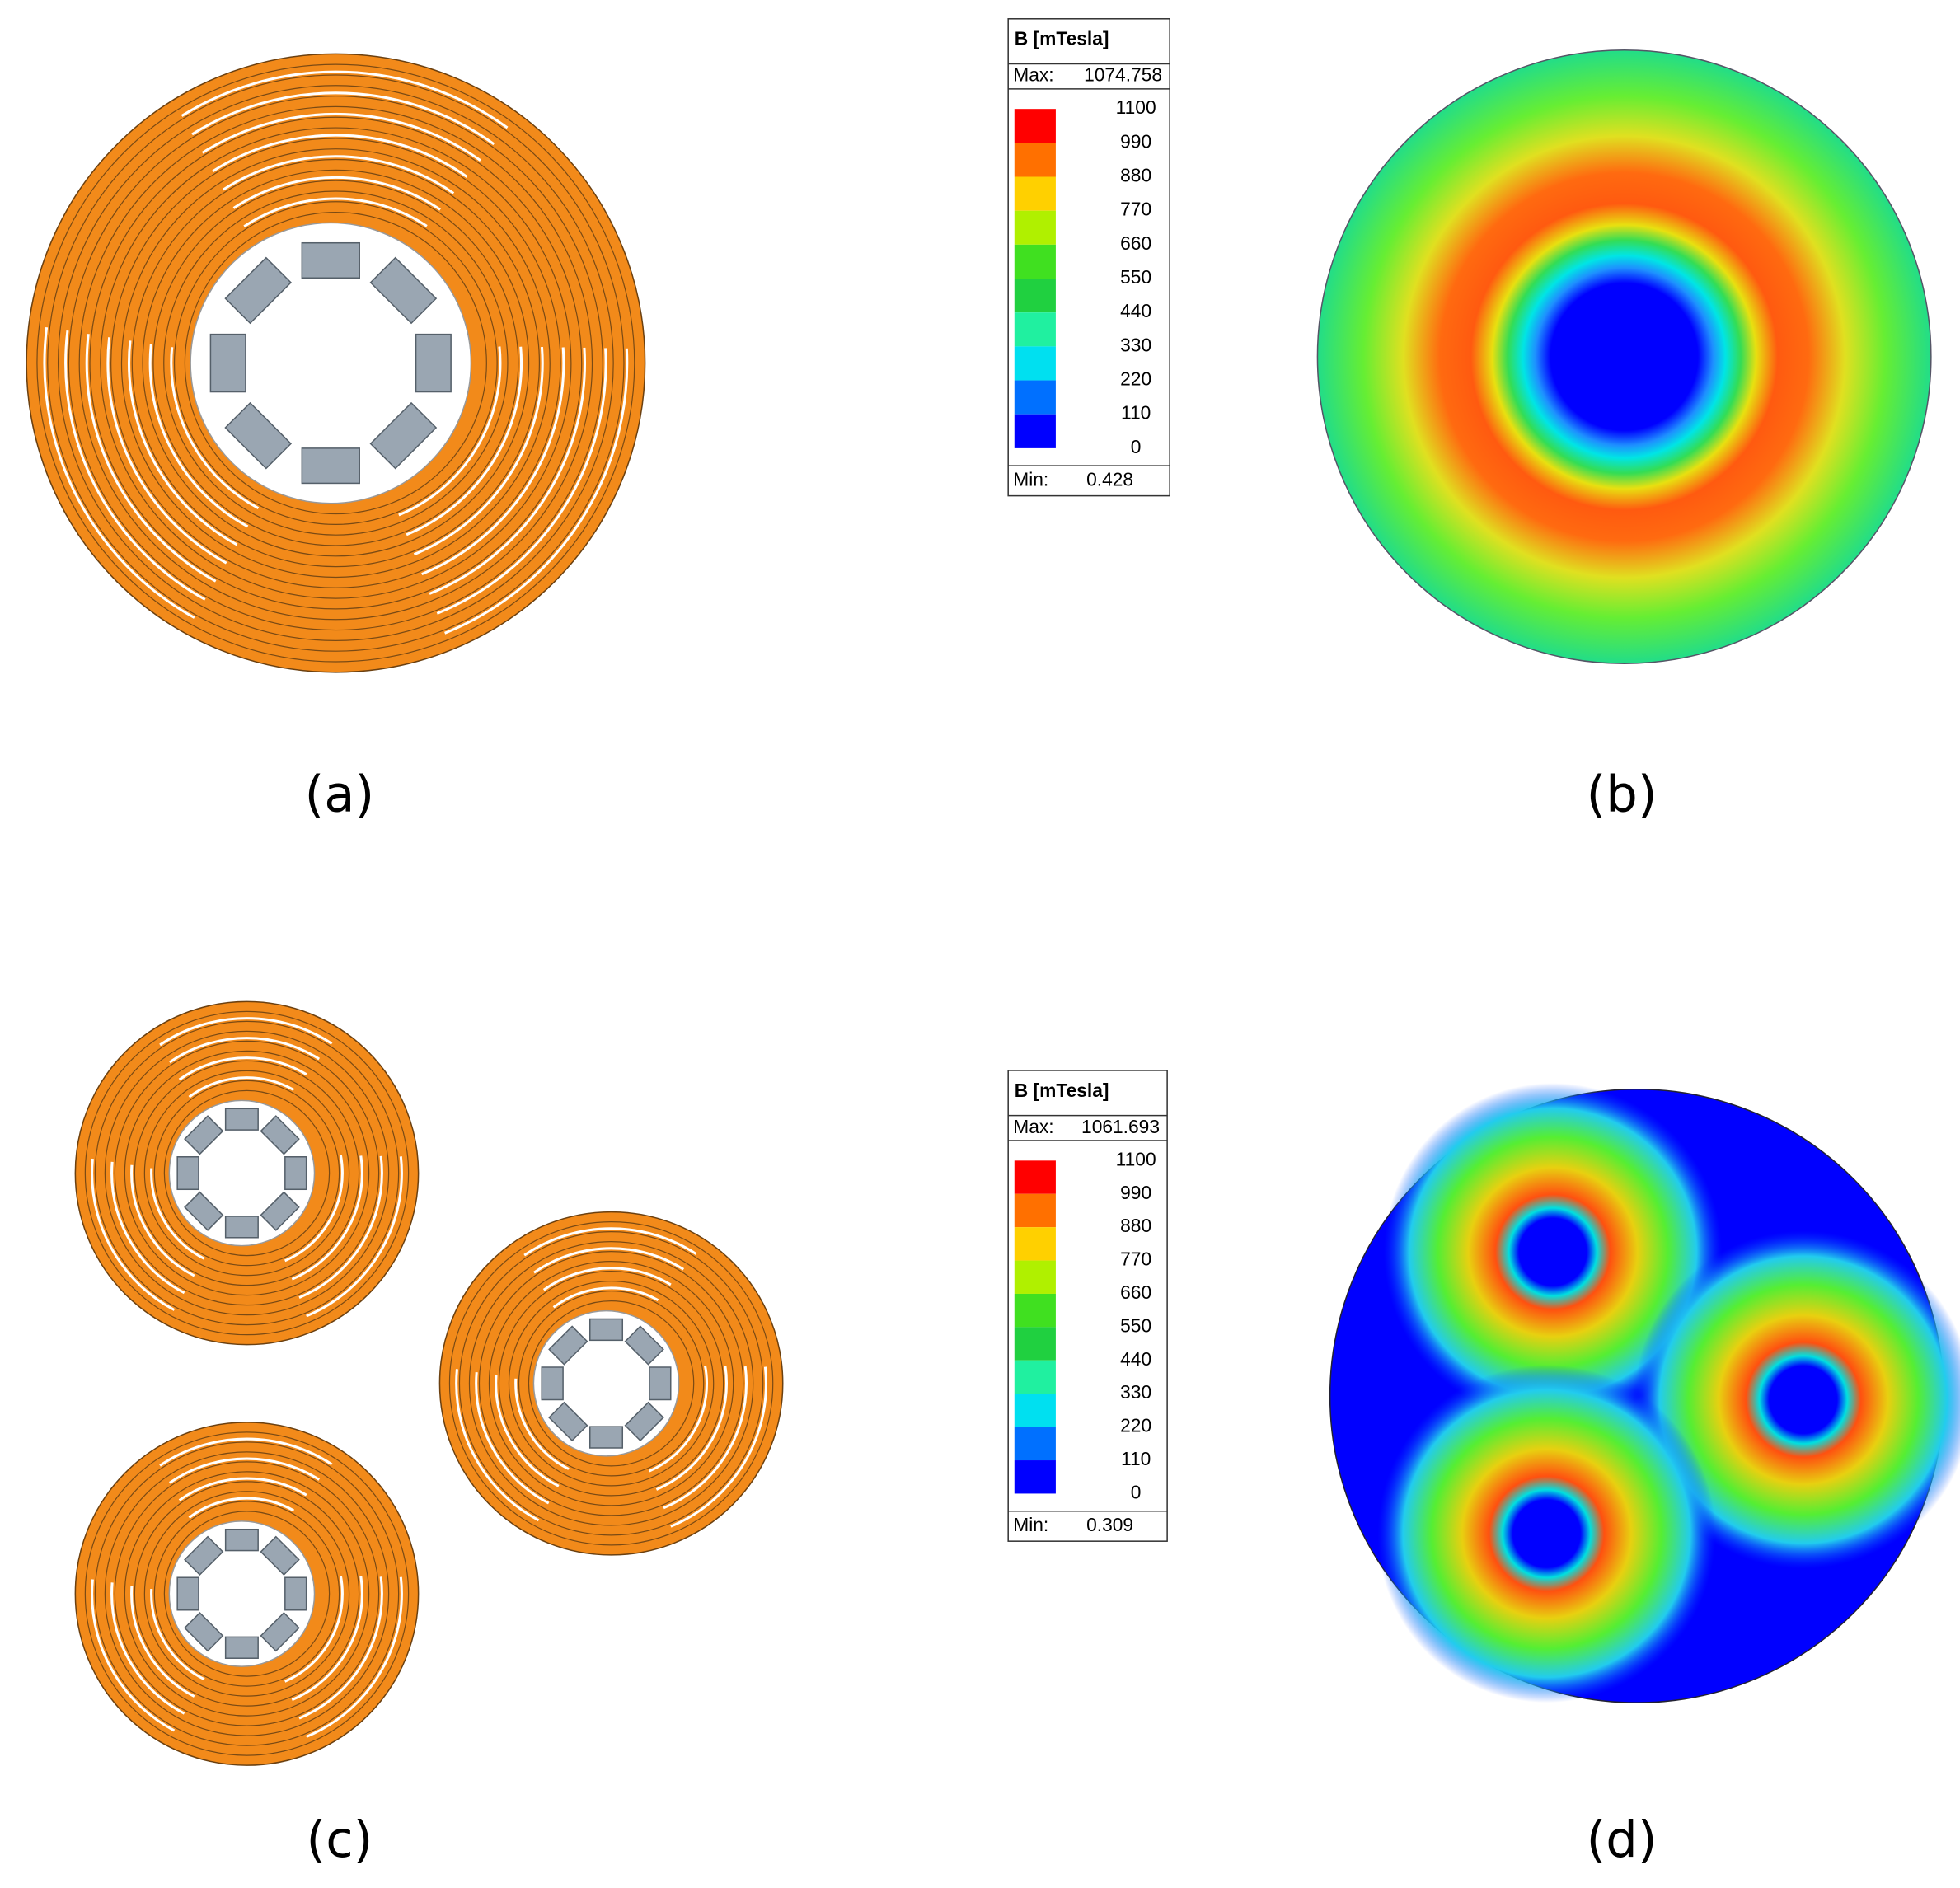  Describe the element at coordinates (1033, 75) in the screenshot. I see `legend-max-label: Max:` at that location.